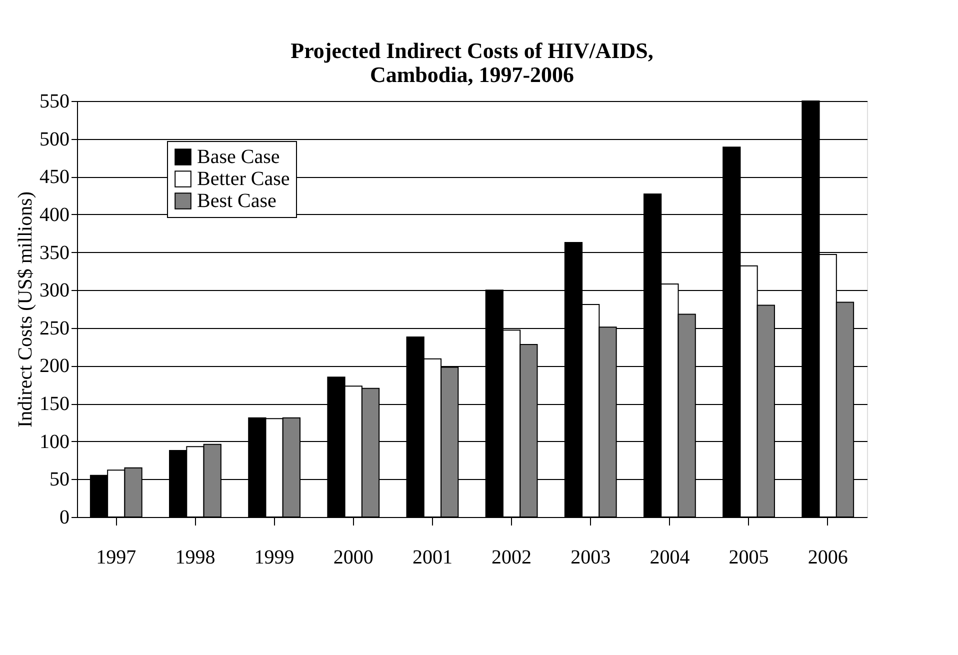  I want to click on y-tick-label: 150, so click(55, 404).